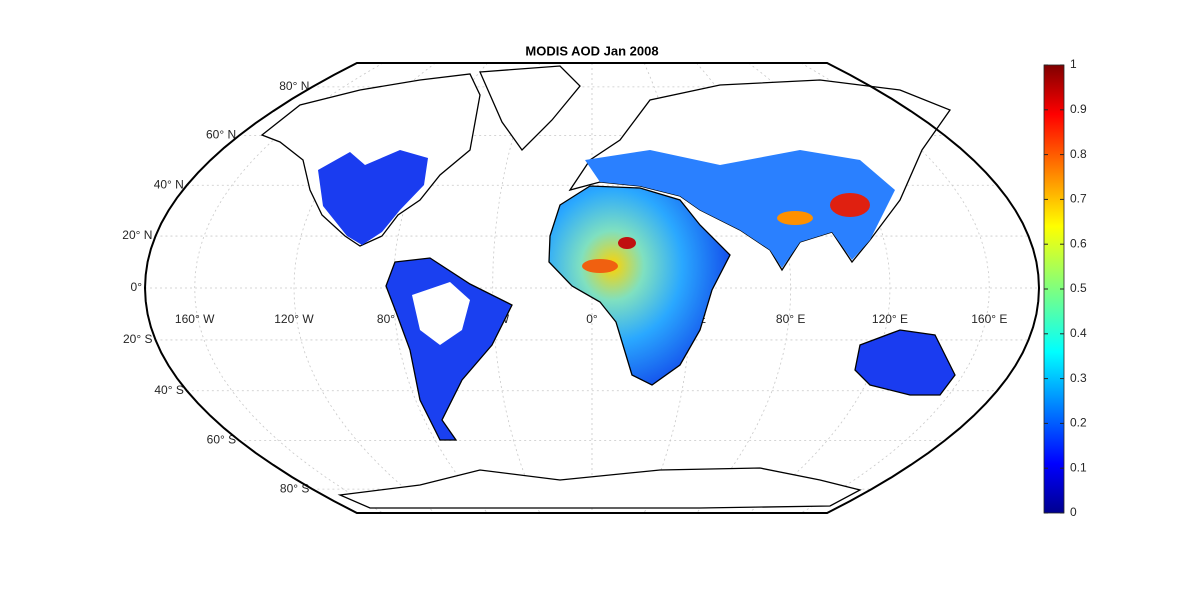 The width and height of the screenshot is (1200, 600). What do you see at coordinates (740, 209) in the screenshot?
I see `aod-eurasia` at bounding box center [740, 209].